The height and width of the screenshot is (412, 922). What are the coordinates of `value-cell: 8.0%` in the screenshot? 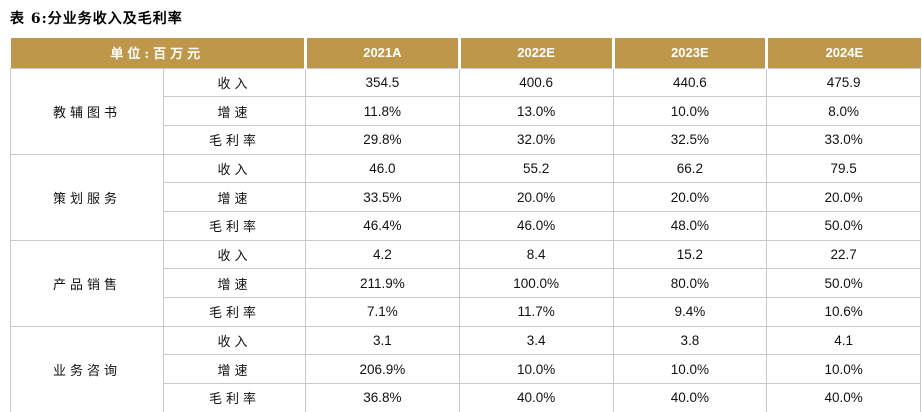 It's located at (843, 111).